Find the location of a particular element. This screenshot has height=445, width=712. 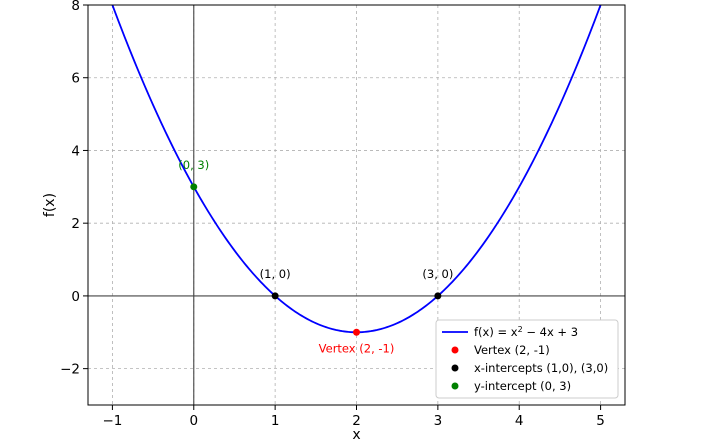

y-tick-label: 0 is located at coordinates (75, 297).